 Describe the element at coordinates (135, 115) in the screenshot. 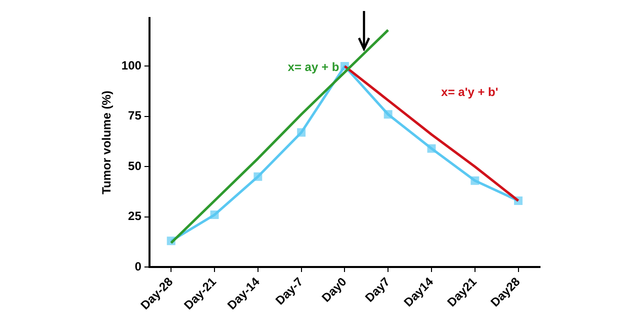

I see `y-tick-label: 75` at that location.